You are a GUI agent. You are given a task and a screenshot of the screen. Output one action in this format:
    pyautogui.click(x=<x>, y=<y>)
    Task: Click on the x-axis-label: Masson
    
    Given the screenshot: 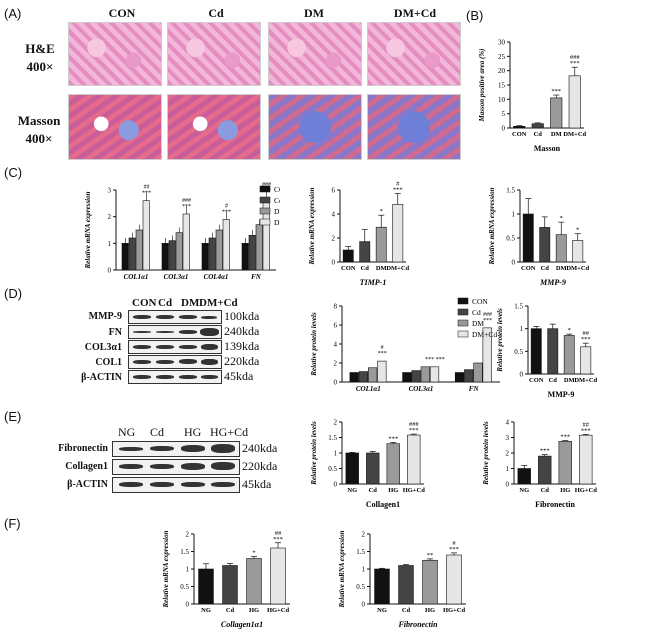 What is the action you would take?
    pyautogui.click(x=547, y=148)
    